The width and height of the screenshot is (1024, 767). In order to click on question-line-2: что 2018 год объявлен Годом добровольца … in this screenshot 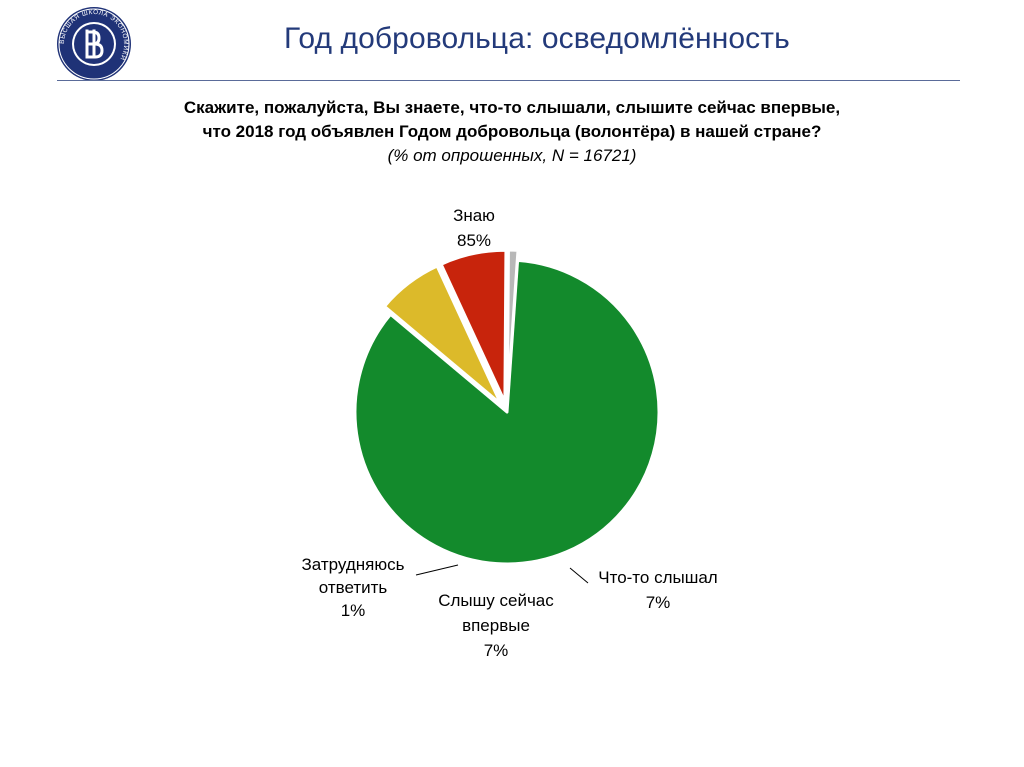, I will do `click(512, 131)`.